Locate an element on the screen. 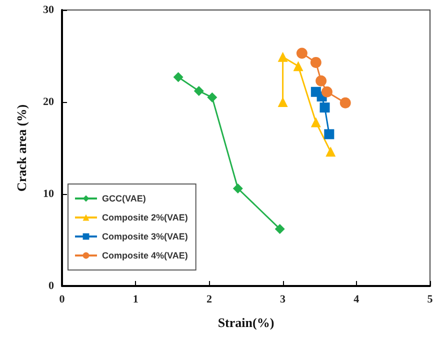 This screenshot has height=338, width=438. y-tick-label: 10 is located at coordinates (48, 194).